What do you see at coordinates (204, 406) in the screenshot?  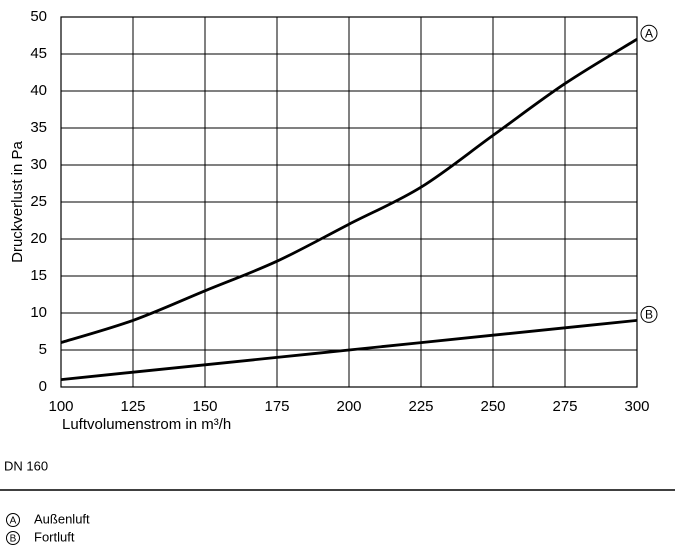 I see `x-tick-label: 150` at bounding box center [204, 406].